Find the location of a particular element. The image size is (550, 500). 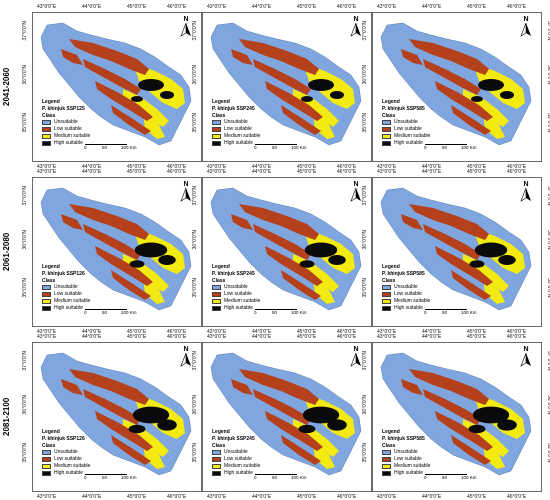

legend-item: Medium suitable is located at coordinates (236, 136).